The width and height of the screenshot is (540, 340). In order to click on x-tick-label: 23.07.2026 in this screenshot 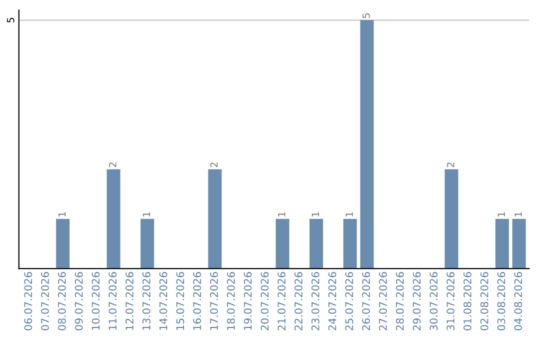, I will do `click(315, 301)`.